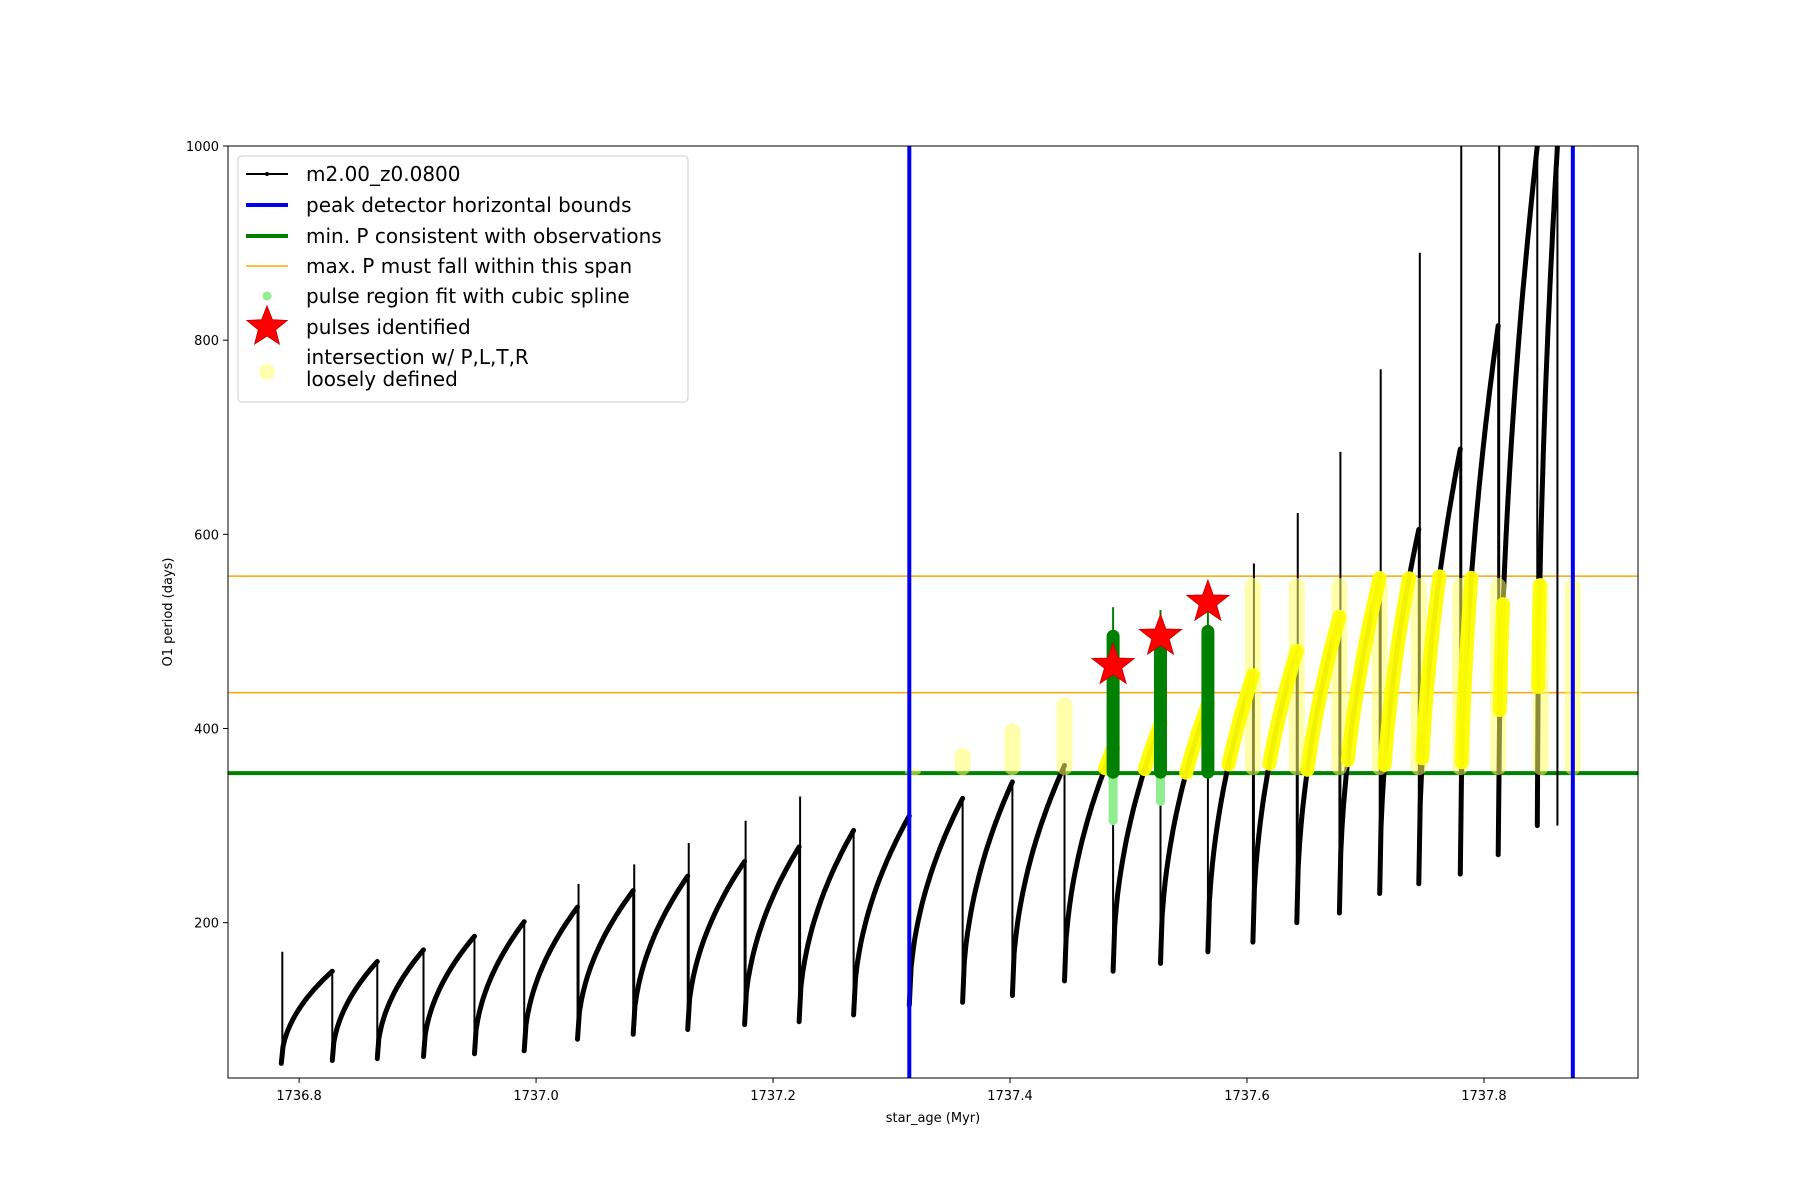 The height and width of the screenshot is (1200, 1800). I want to click on legend-box, so click(463, 279).